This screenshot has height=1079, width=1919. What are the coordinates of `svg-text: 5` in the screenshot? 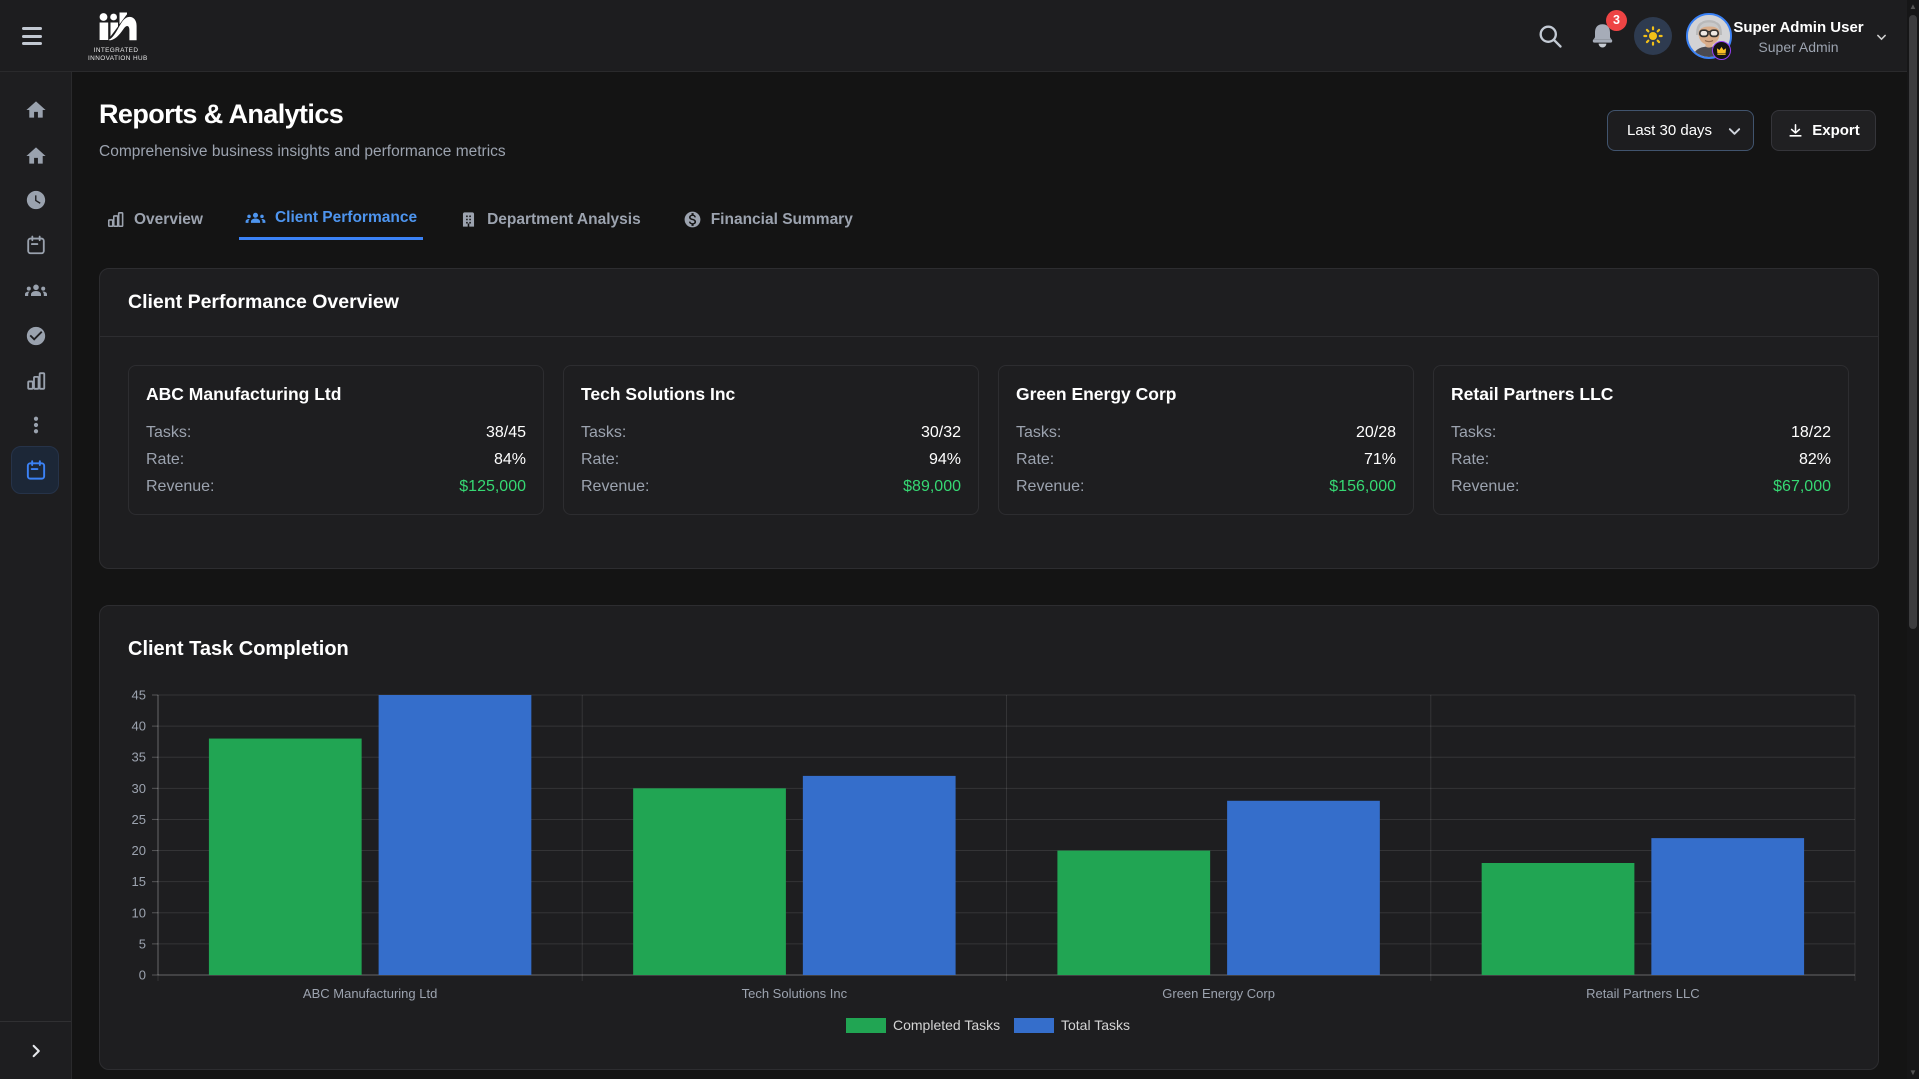 It's located at (142, 943).